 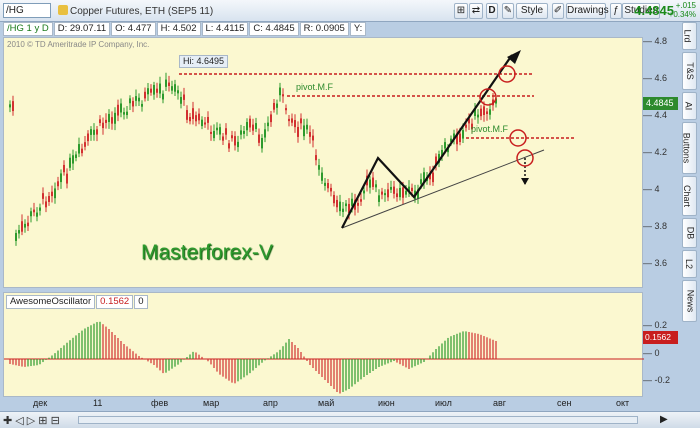 What do you see at coordinates (133, 29) in the screenshot?
I see `open-value: O: 4.477` at bounding box center [133, 29].